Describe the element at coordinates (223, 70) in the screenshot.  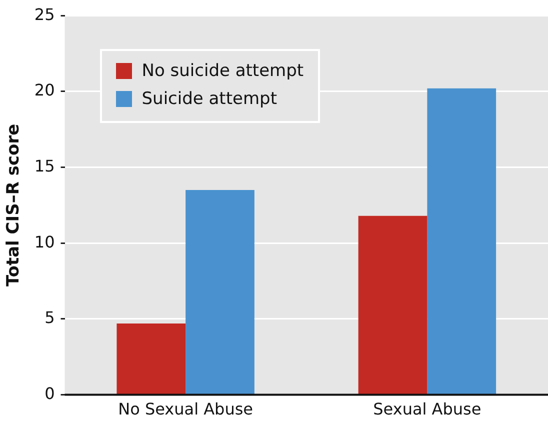
I see `legend-label: No suicide attempt` at that location.